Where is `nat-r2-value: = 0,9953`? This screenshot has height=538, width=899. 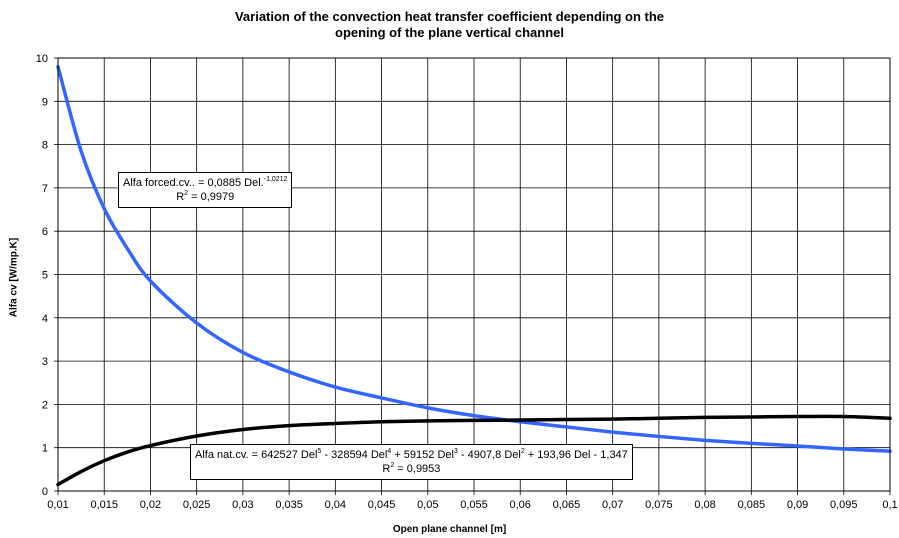
nat-r2-value: = 0,9953 is located at coordinates (417, 469).